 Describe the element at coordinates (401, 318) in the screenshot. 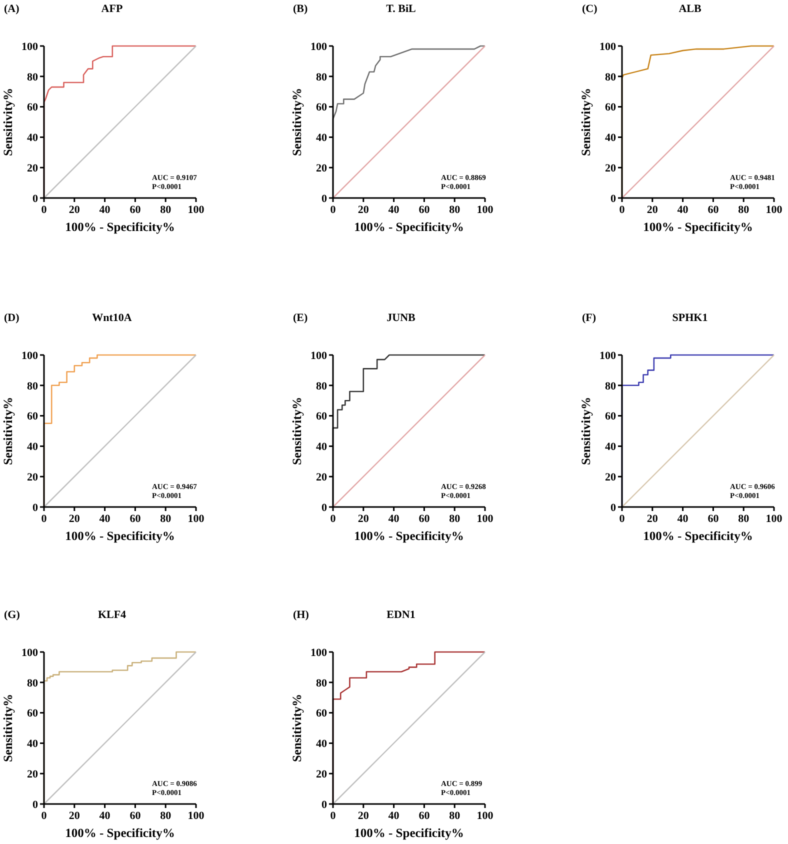

I see `chart-title: JUNB` at that location.